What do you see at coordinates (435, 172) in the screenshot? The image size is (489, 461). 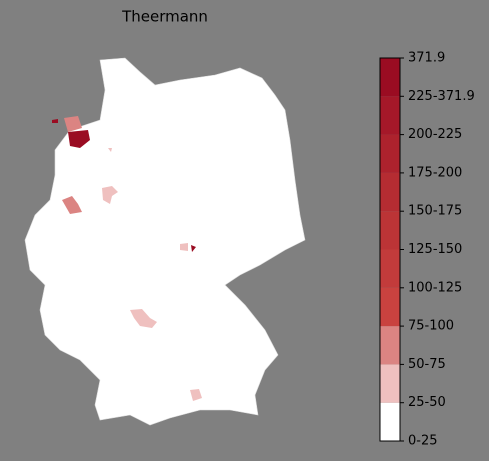 I see `colorbar-label: 175-200` at bounding box center [435, 172].